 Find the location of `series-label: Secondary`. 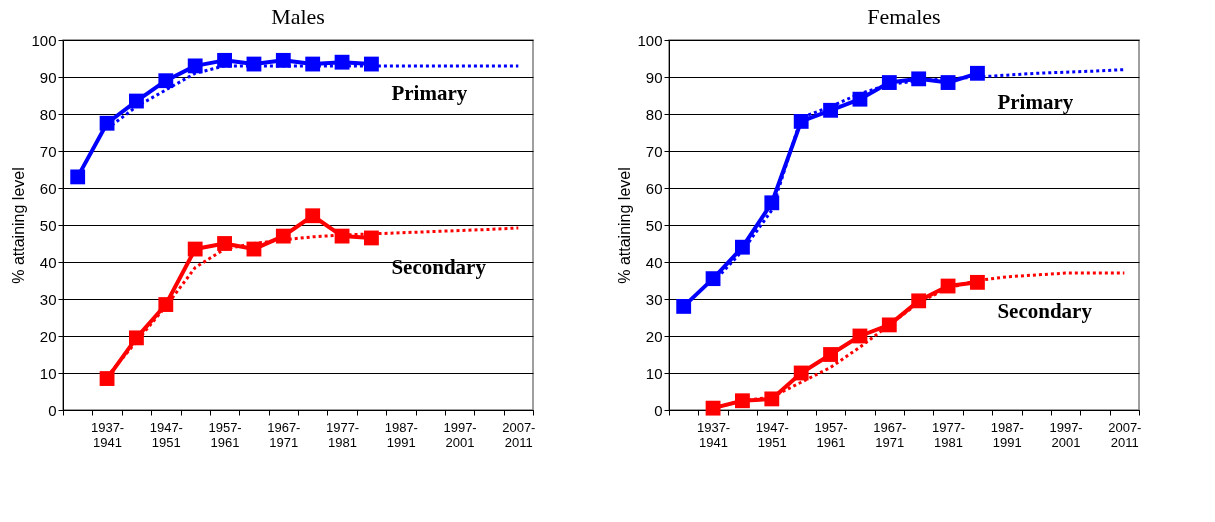

series-label: Secondary is located at coordinates (1045, 311).